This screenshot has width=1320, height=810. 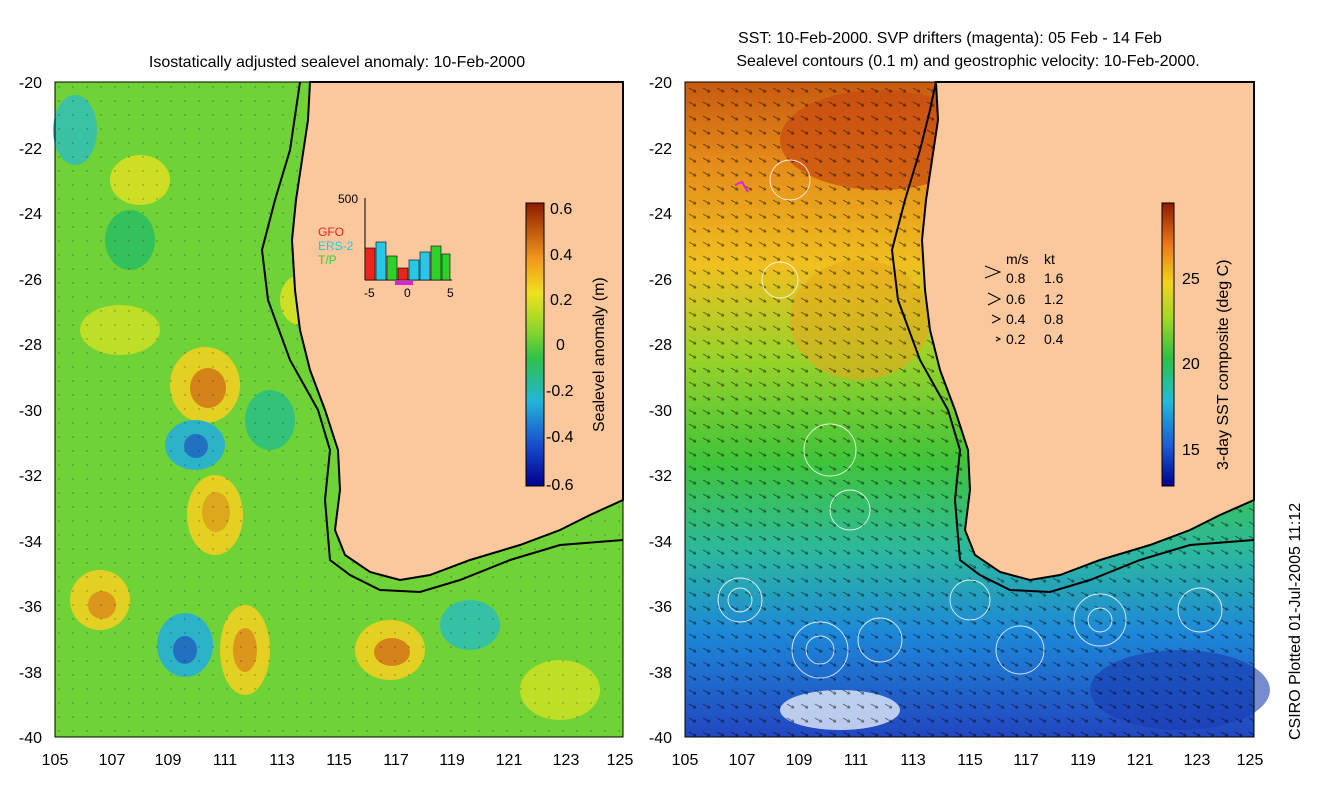 What do you see at coordinates (452, 760) in the screenshot?
I see `left-xtick: 119` at bounding box center [452, 760].